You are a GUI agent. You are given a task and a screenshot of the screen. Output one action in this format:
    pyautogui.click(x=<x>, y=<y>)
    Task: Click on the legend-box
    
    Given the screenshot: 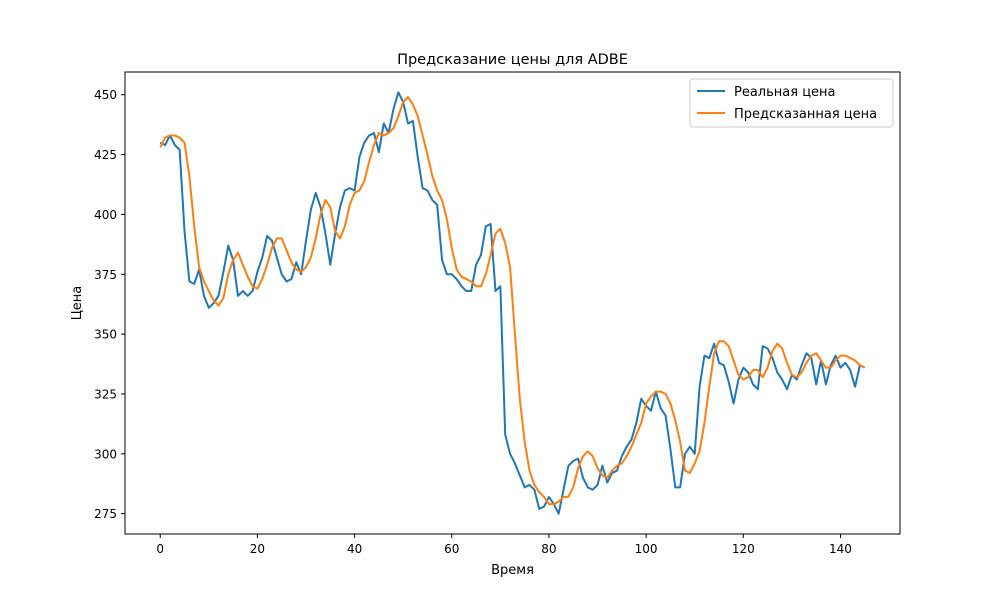 What is the action you would take?
    pyautogui.click(x=791, y=103)
    